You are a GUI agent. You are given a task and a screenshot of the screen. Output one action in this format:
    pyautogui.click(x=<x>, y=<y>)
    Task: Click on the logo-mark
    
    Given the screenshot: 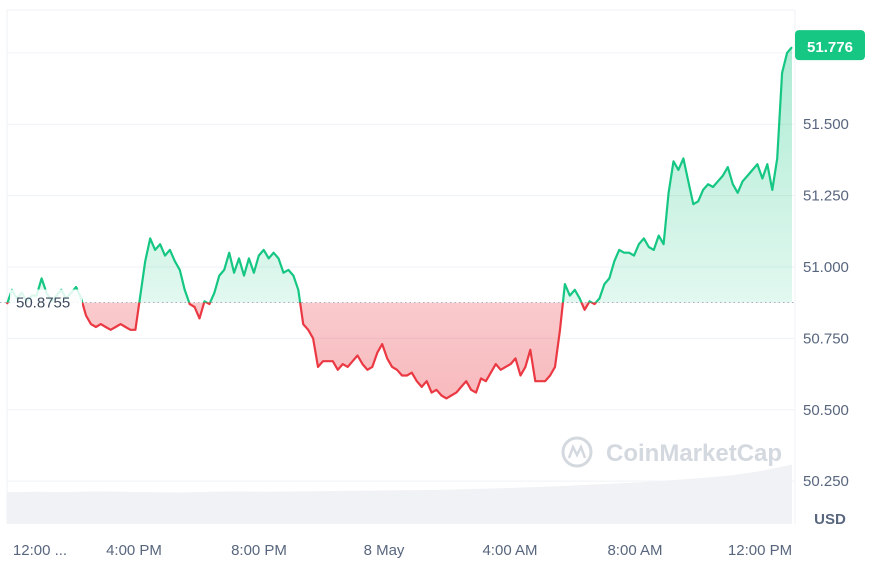 What is the action you would take?
    pyautogui.click(x=577, y=451)
    